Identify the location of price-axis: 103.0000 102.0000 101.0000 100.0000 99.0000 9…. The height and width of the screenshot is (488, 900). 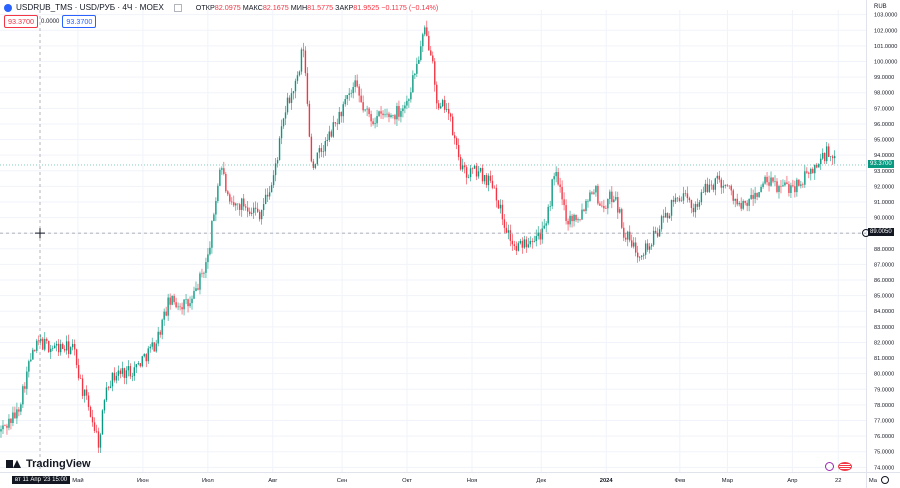
(882, 244).